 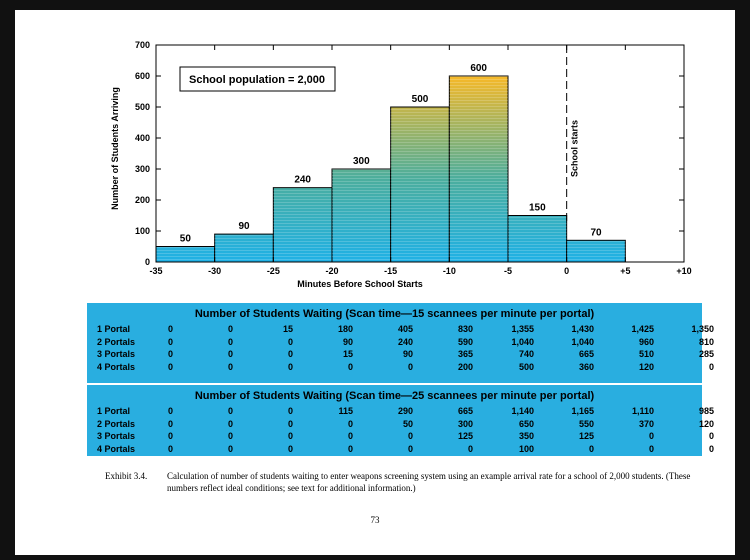 I want to click on bar-value-label: 600, so click(x=478, y=68).